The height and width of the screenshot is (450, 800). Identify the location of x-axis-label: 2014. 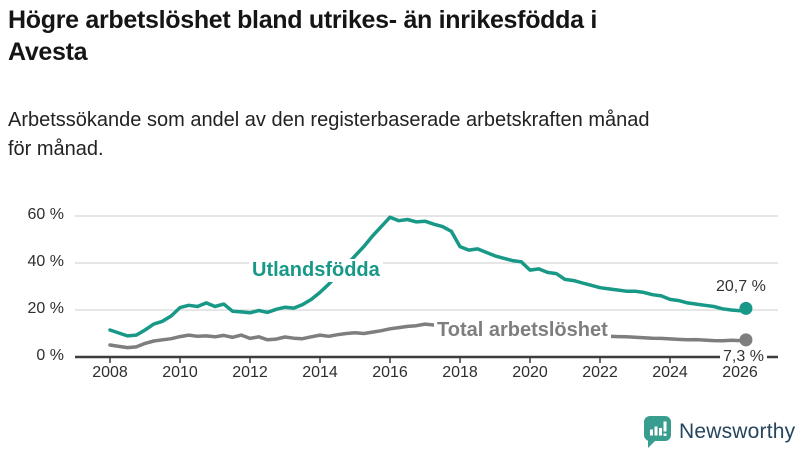
(320, 372).